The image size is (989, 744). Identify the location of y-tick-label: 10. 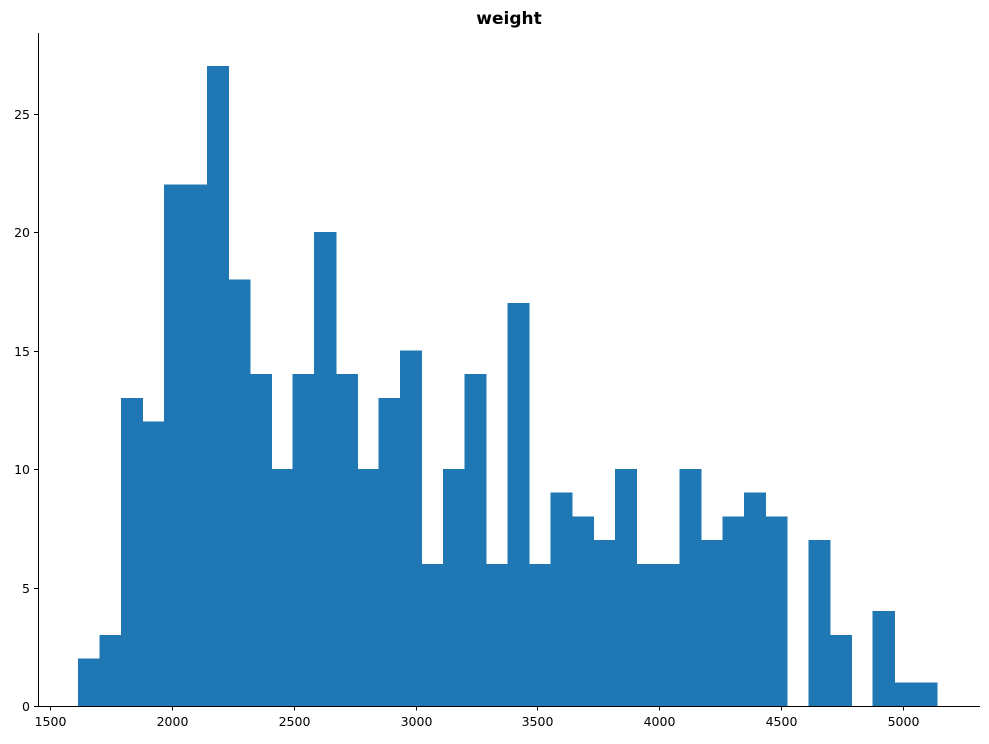
(22, 469).